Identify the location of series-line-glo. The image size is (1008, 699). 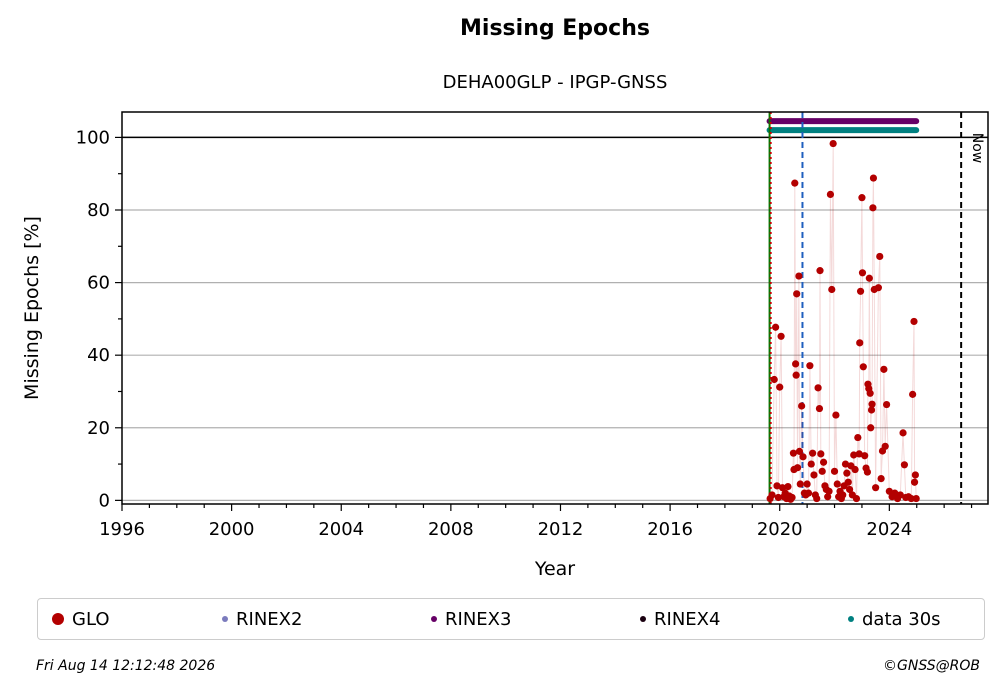
(843, 322).